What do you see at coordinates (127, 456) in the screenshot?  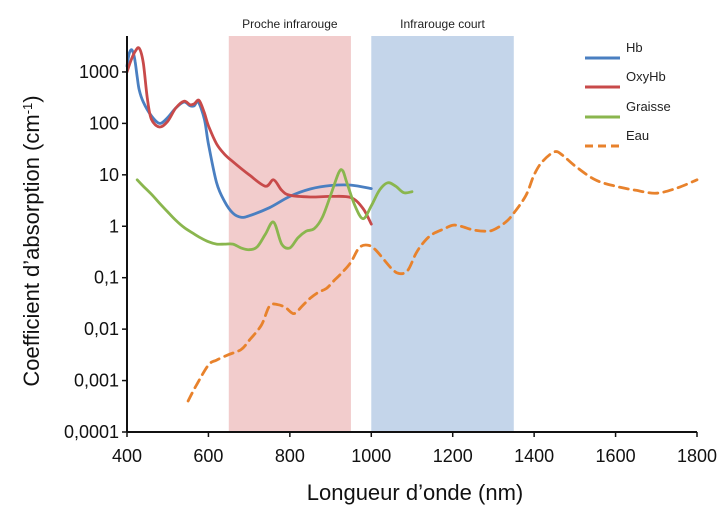 I see `x-tick-label: 400` at bounding box center [127, 456].